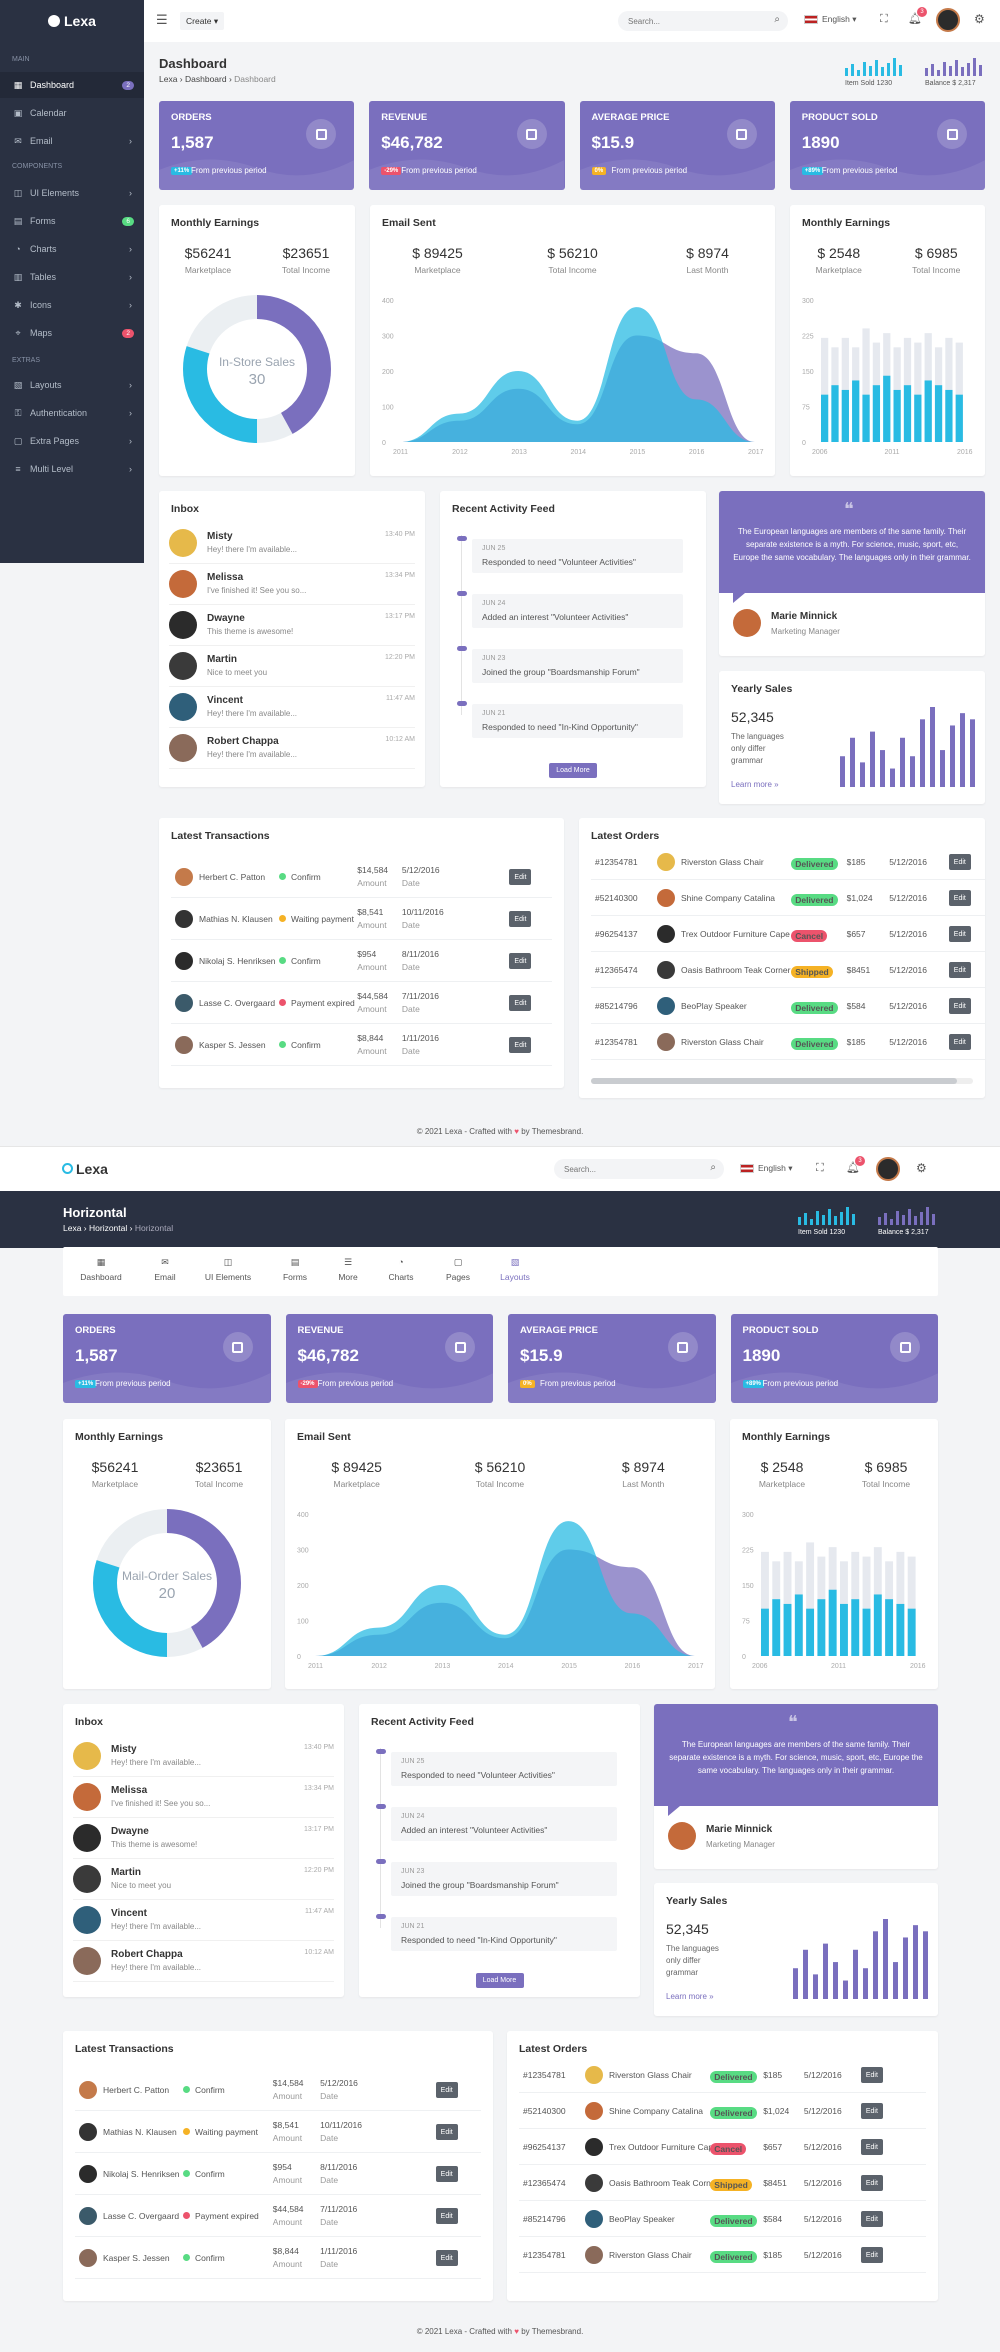 The width and height of the screenshot is (1000, 2352). What do you see at coordinates (72, 221) in the screenshot?
I see `sidebar-item-forms: ▤ Forms 6` at bounding box center [72, 221].